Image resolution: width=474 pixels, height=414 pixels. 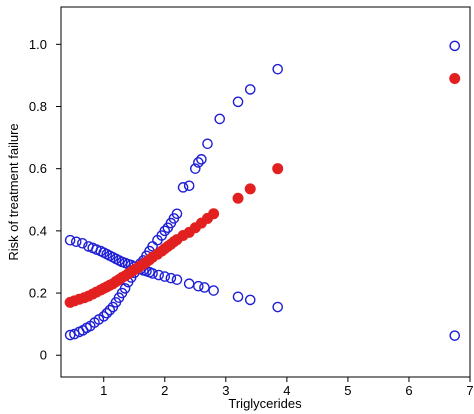 What do you see at coordinates (408, 390) in the screenshot?
I see `x-tick-label: 6` at bounding box center [408, 390].